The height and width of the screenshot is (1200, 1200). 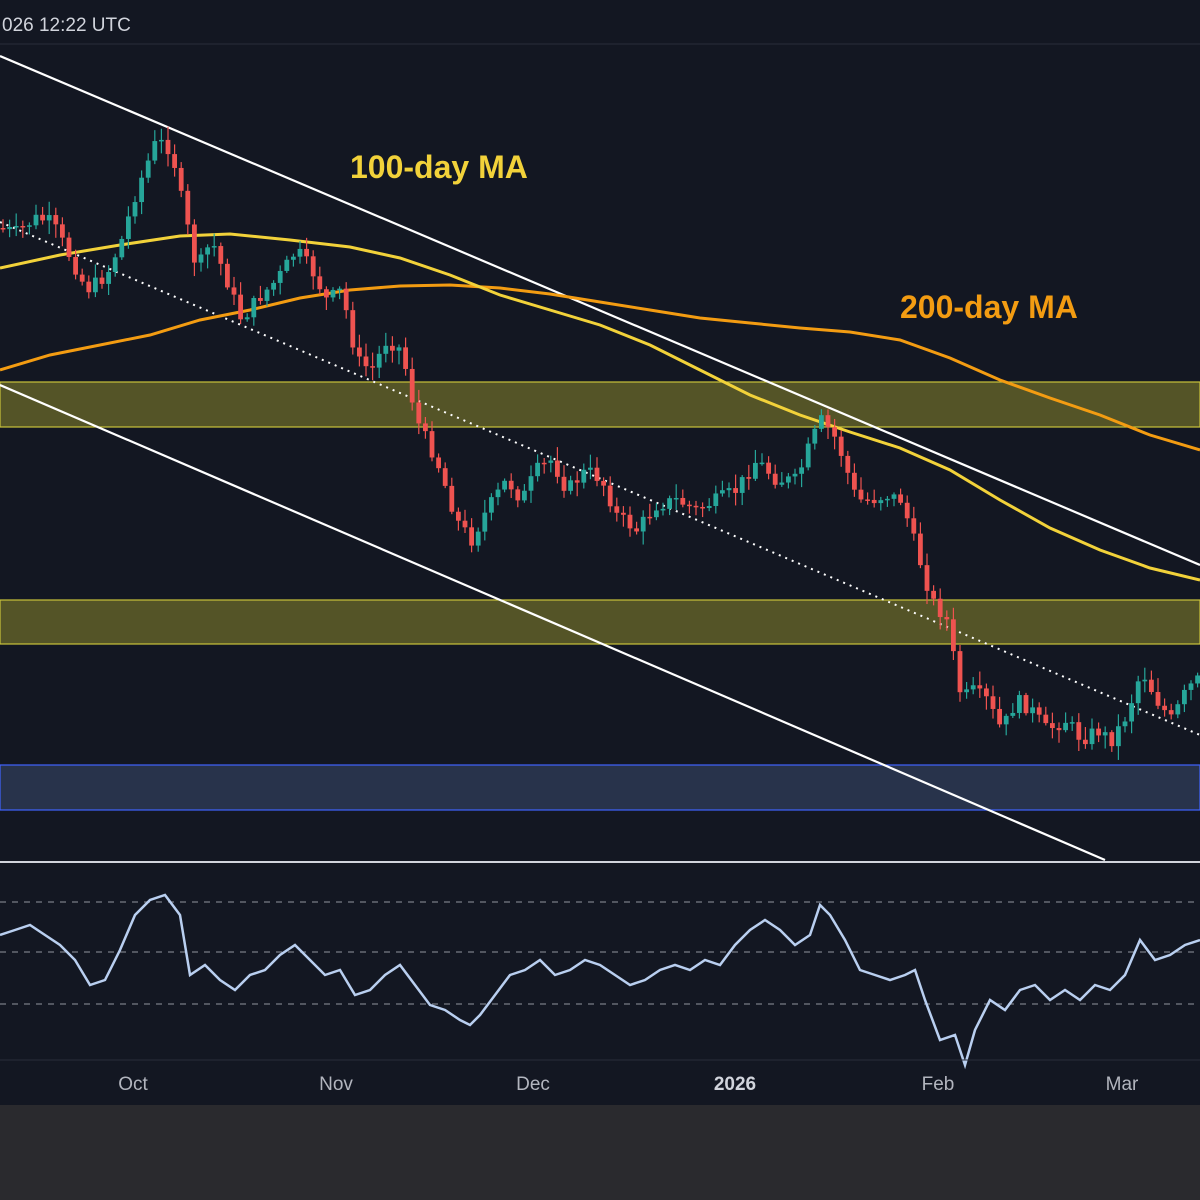 What do you see at coordinates (600, 622) in the screenshot?
I see `lower-resistance-zone` at bounding box center [600, 622].